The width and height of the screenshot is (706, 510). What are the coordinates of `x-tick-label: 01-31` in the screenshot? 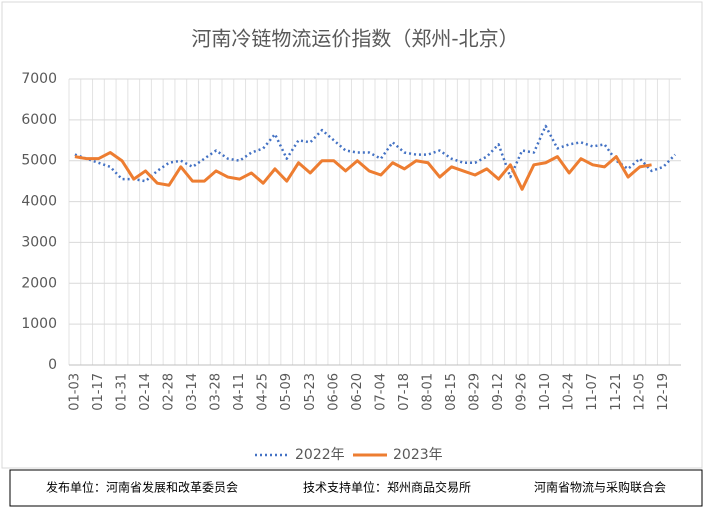 It's located at (121, 392).